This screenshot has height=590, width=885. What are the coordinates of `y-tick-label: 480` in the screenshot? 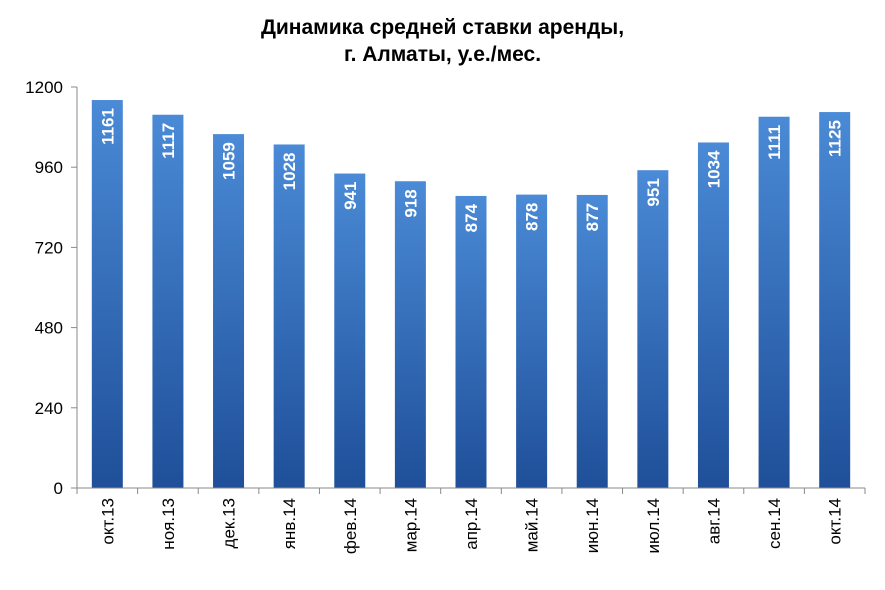 It's located at (49, 328).